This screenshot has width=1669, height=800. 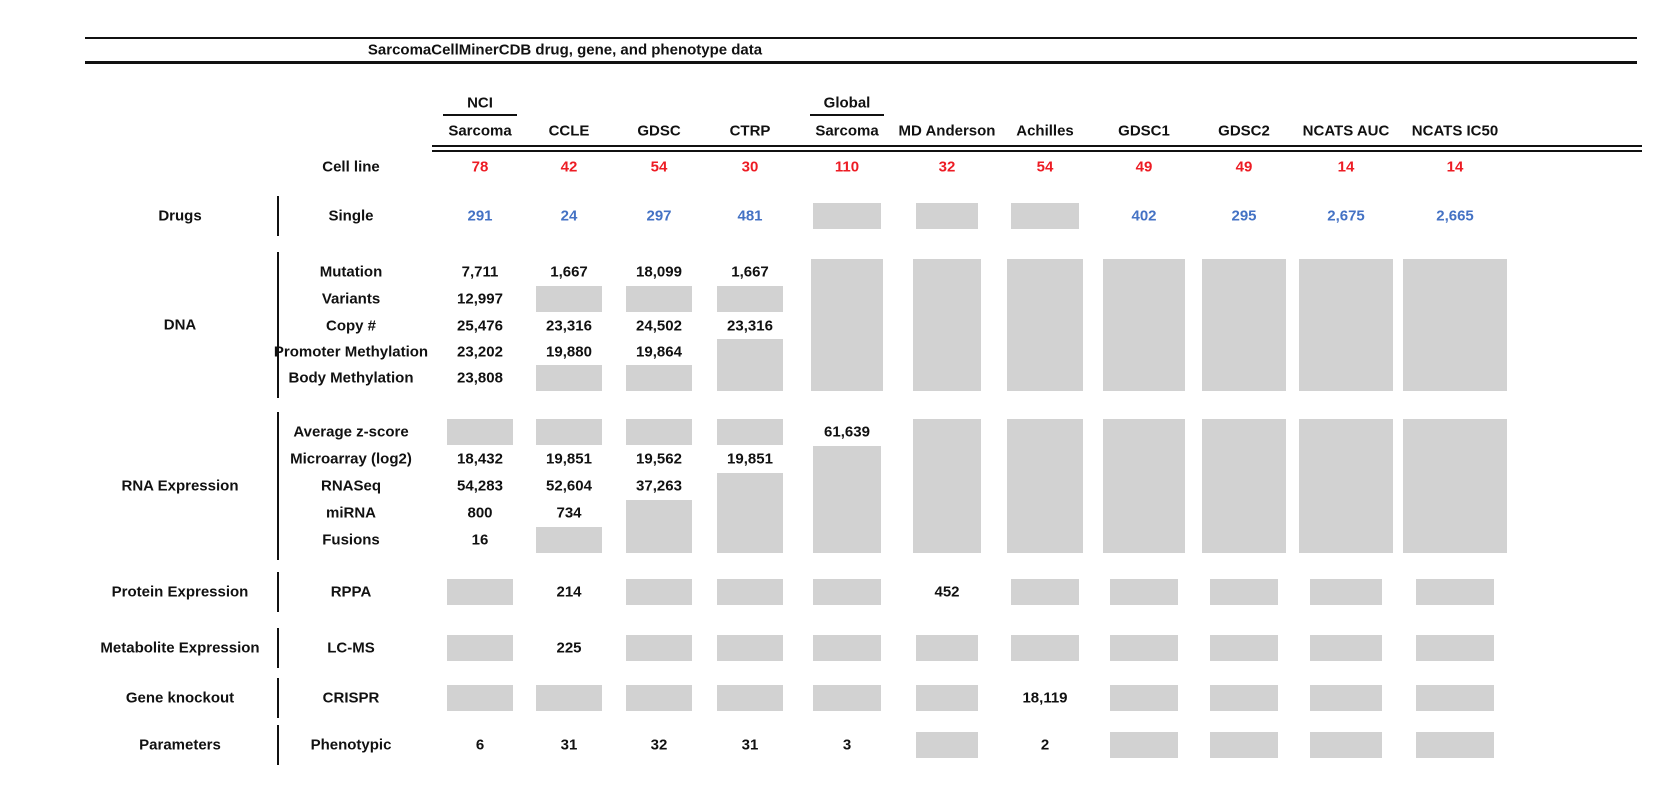 I want to click on column-header-top: NCI, so click(x=480, y=103).